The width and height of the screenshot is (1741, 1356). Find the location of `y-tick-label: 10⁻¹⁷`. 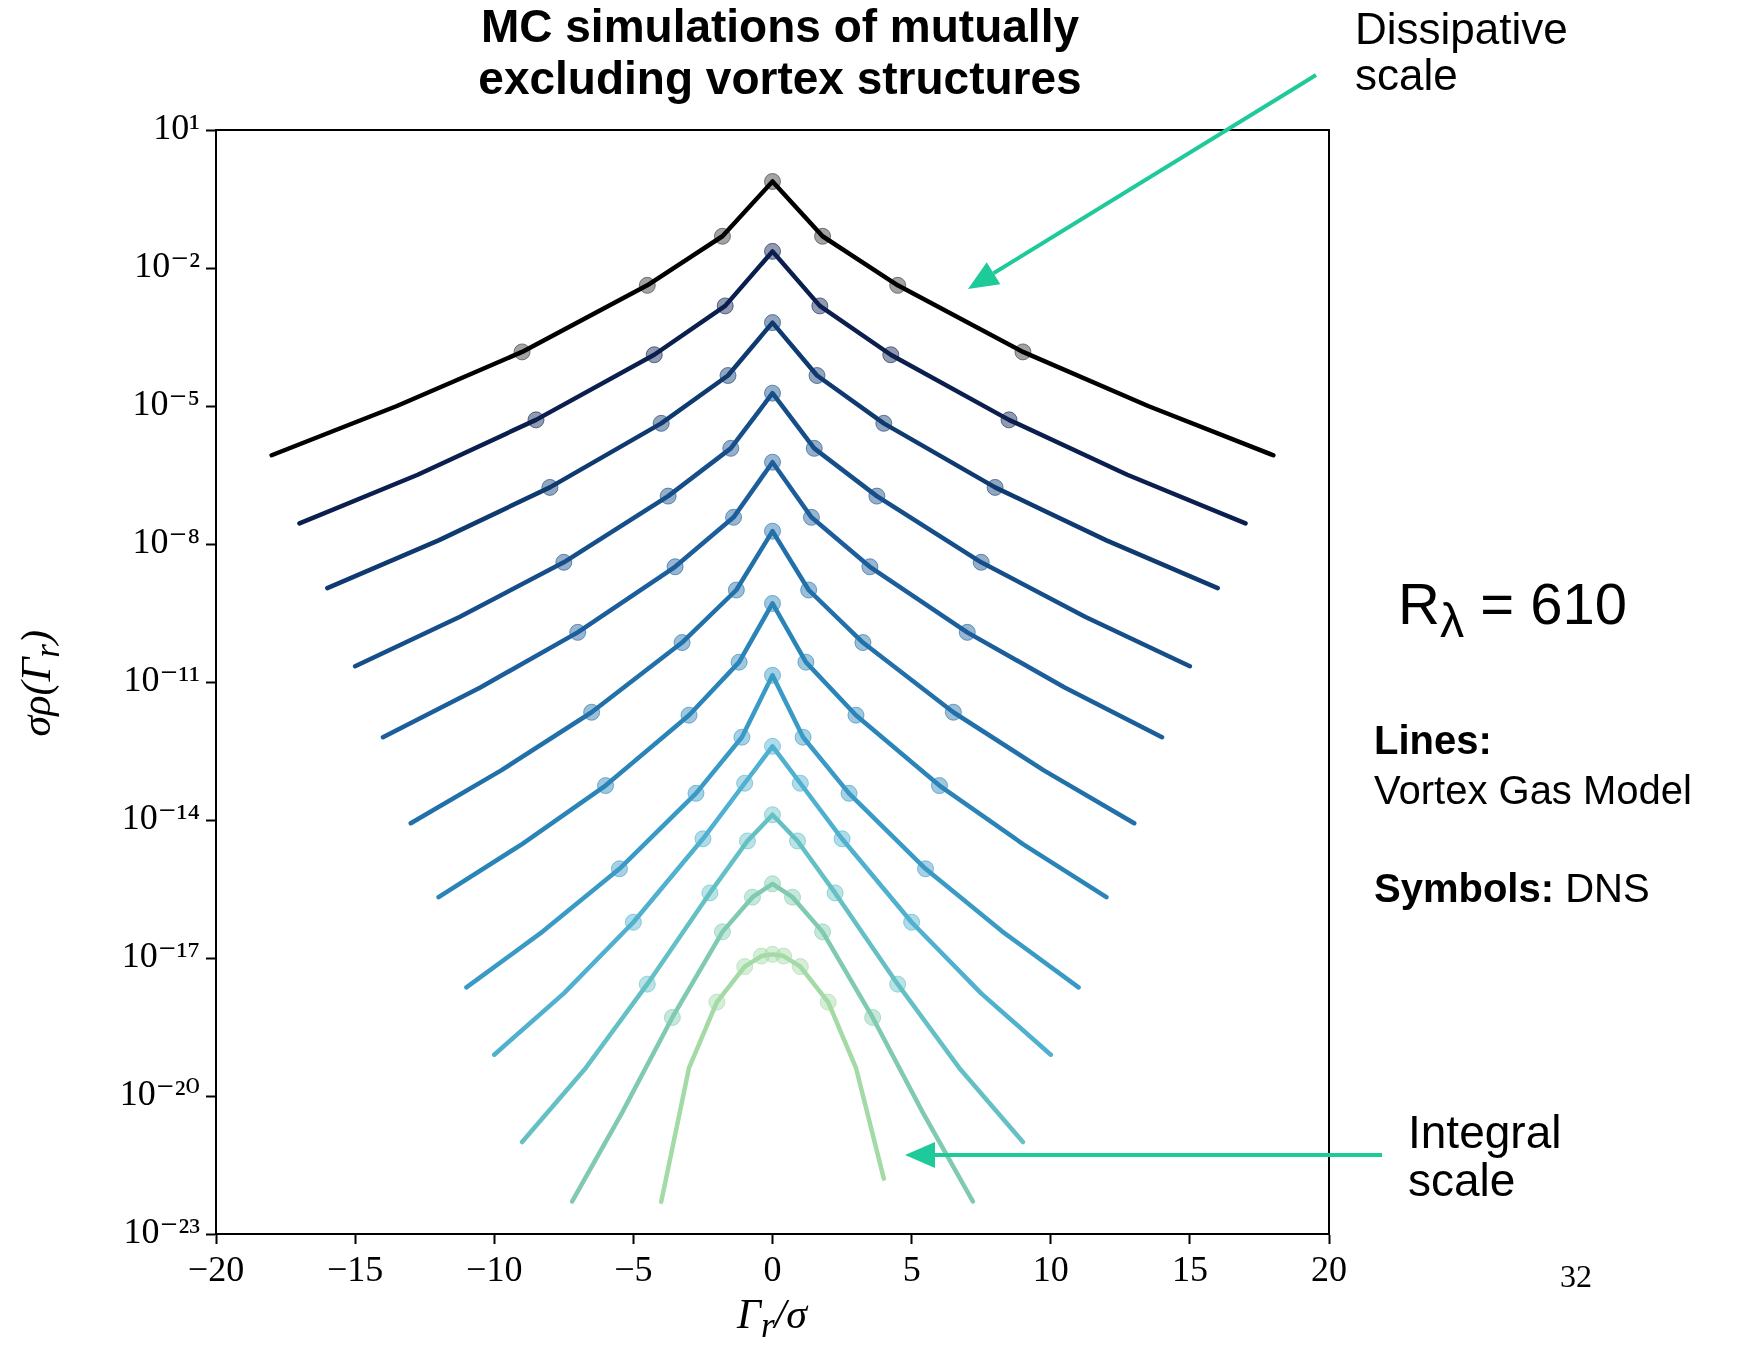

y-tick-label: 10⁻¹⁷ is located at coordinates (160, 955).